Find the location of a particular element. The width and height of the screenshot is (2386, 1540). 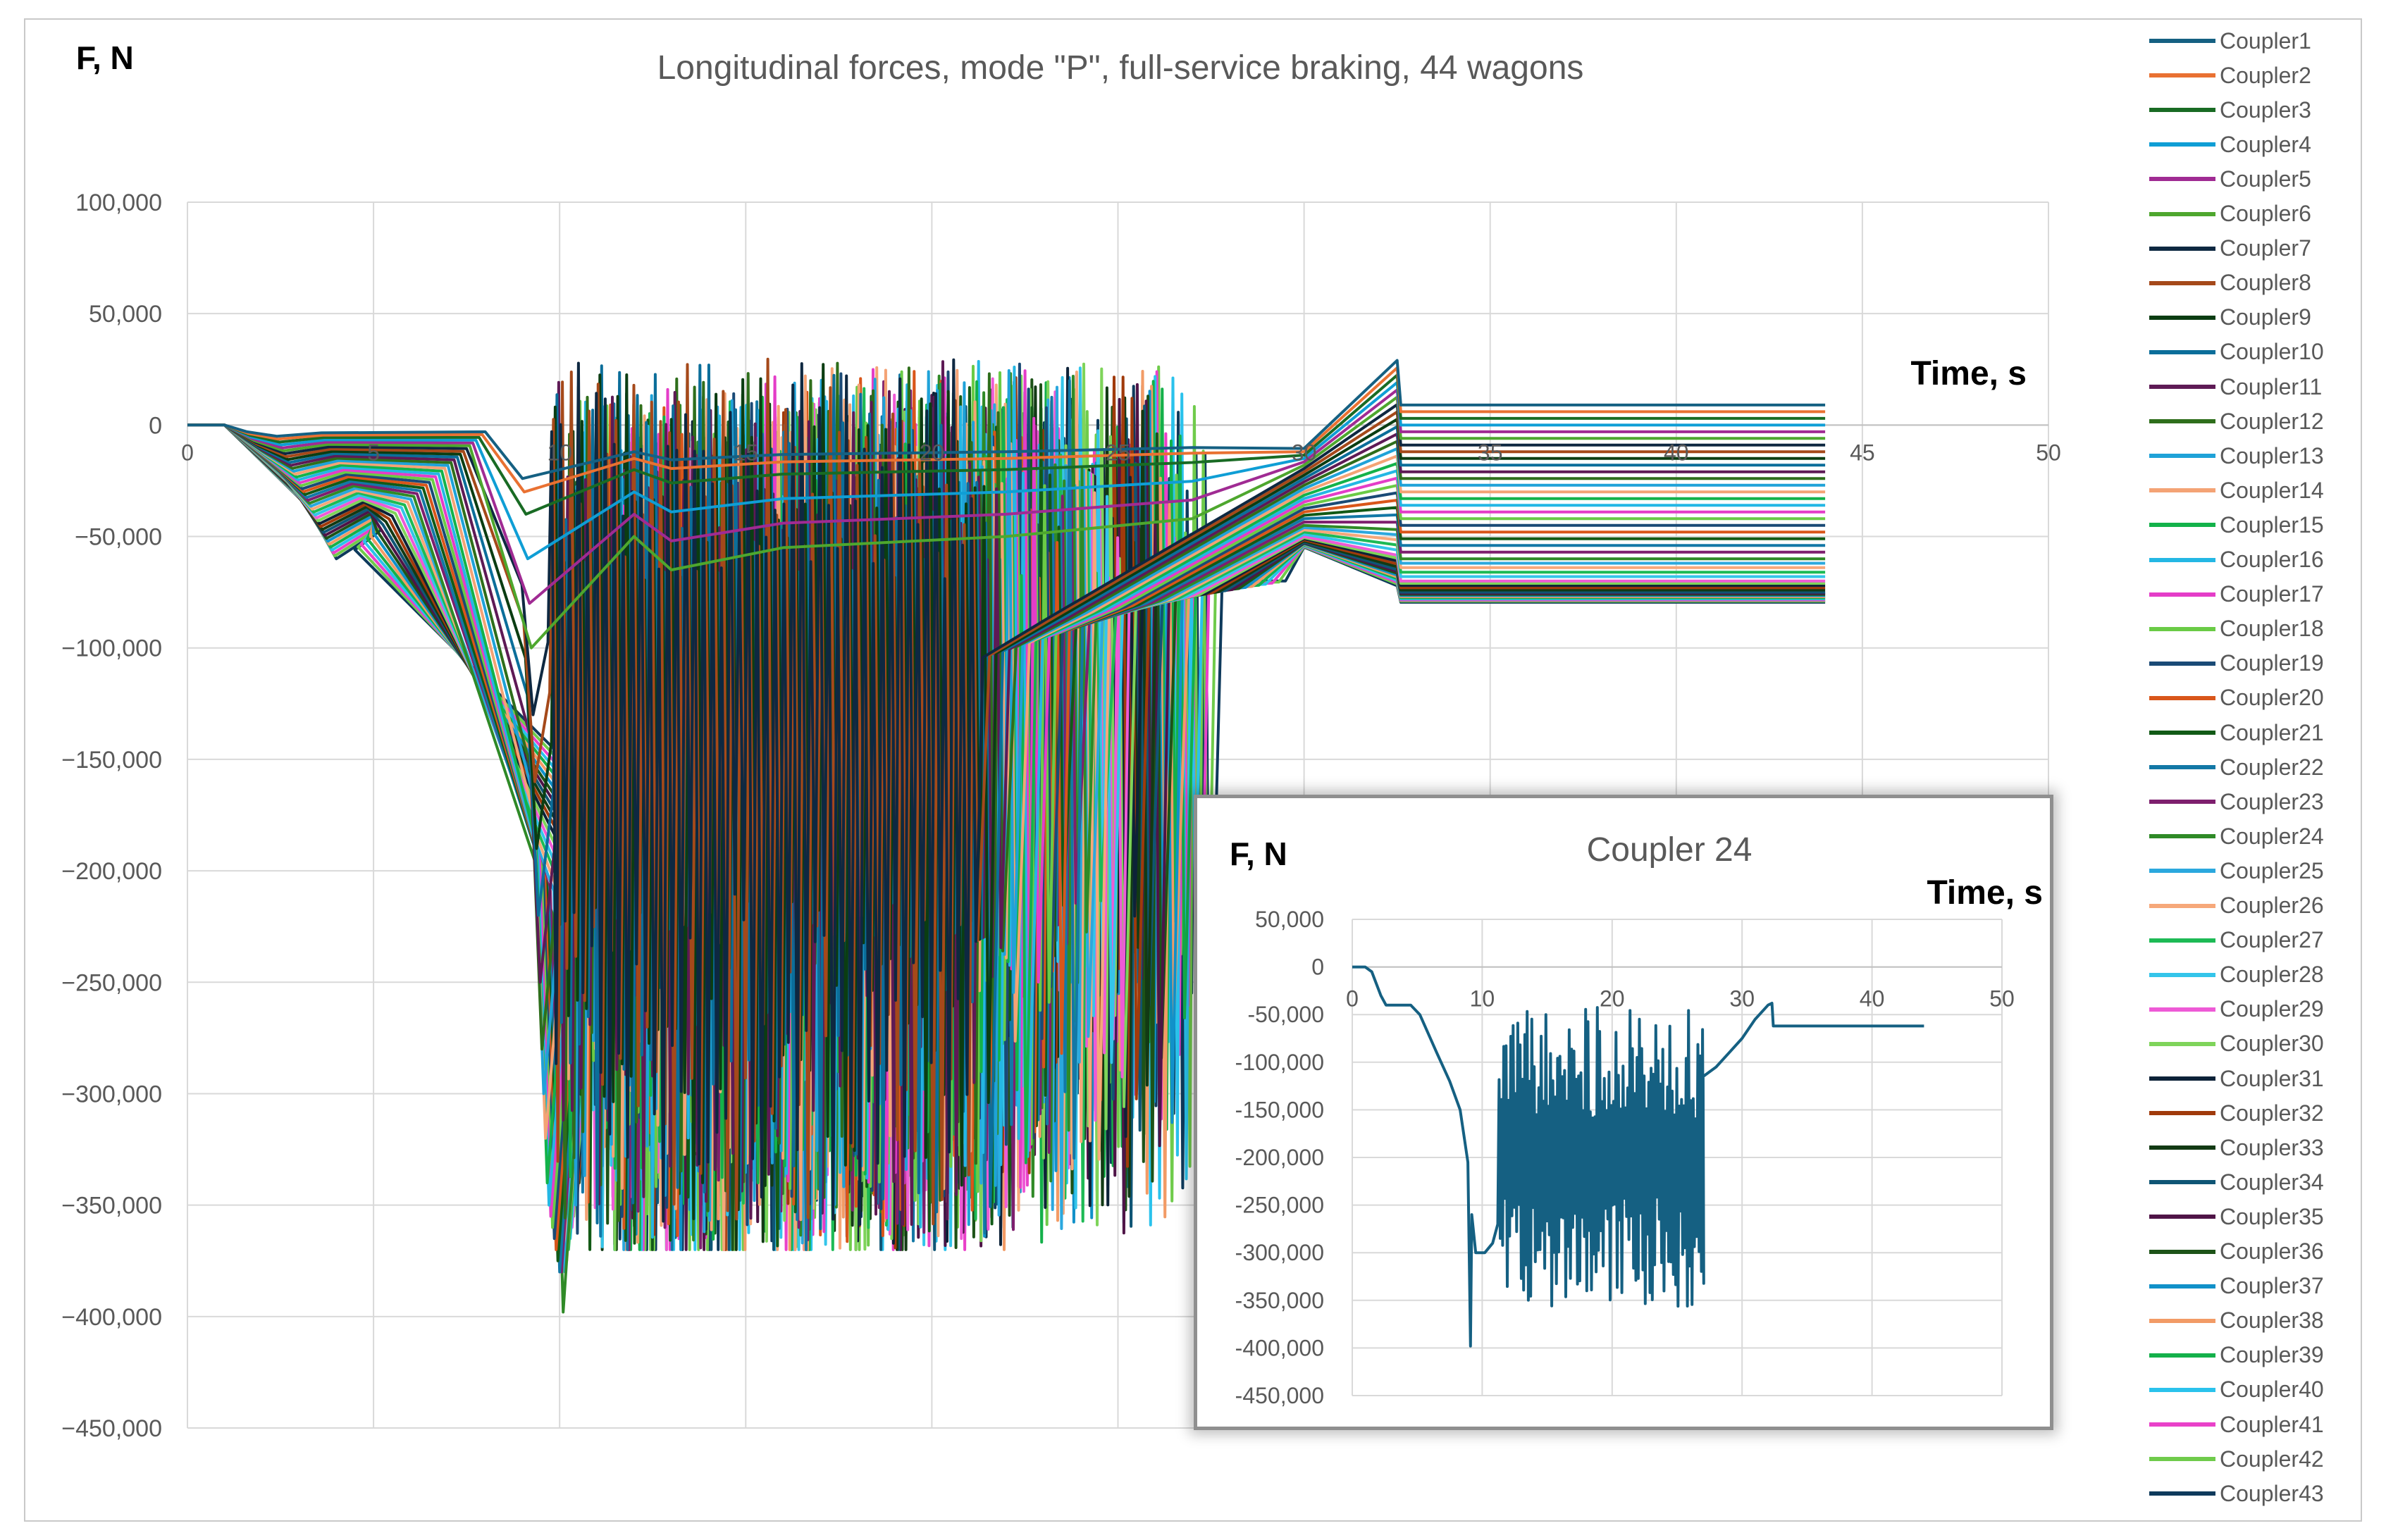

legend-entry: Coupler32 is located at coordinates (2236, 1114).